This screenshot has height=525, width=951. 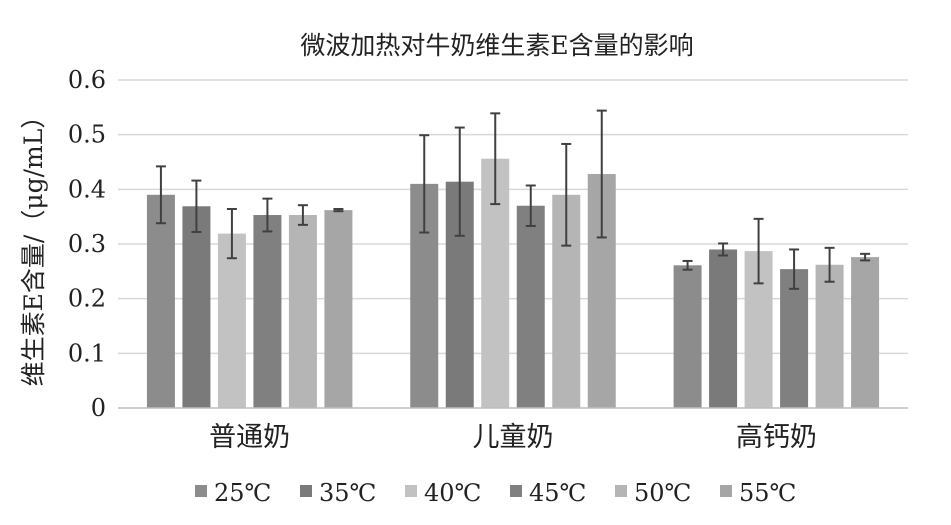 I want to click on legend-label: 35℃, so click(x=347, y=493).